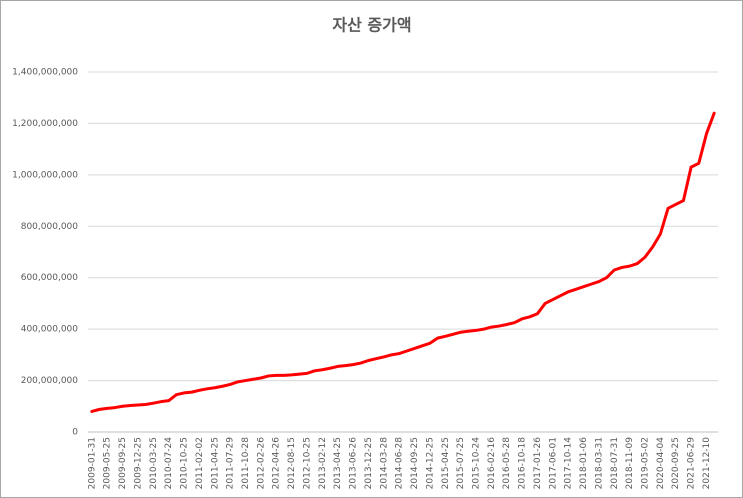 The height and width of the screenshot is (498, 743). Describe the element at coordinates (661, 463) in the screenshot. I see `x-tick-label: 2020-04-04` at that location.